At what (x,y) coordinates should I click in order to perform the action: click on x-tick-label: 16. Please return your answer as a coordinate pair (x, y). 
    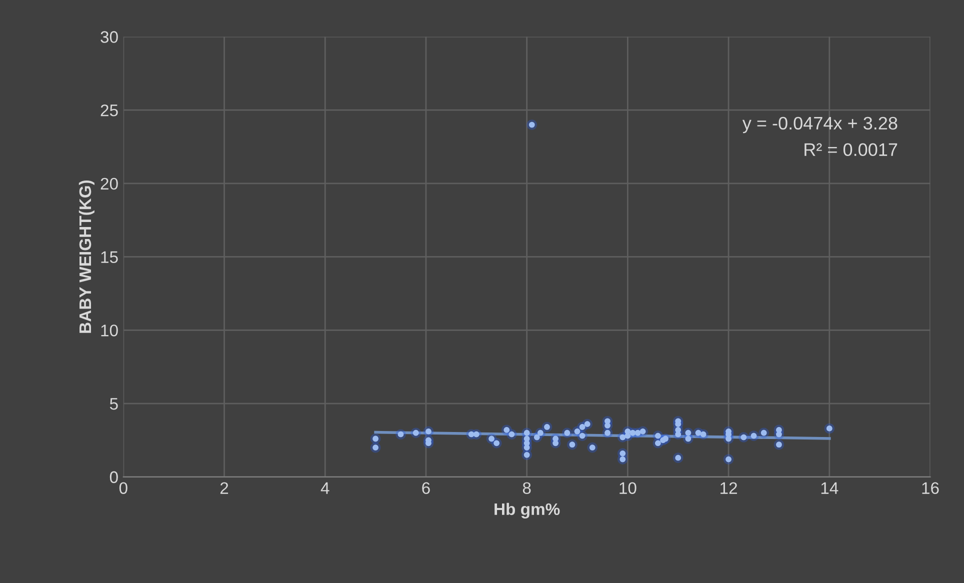
    Looking at the image, I should click on (930, 488).